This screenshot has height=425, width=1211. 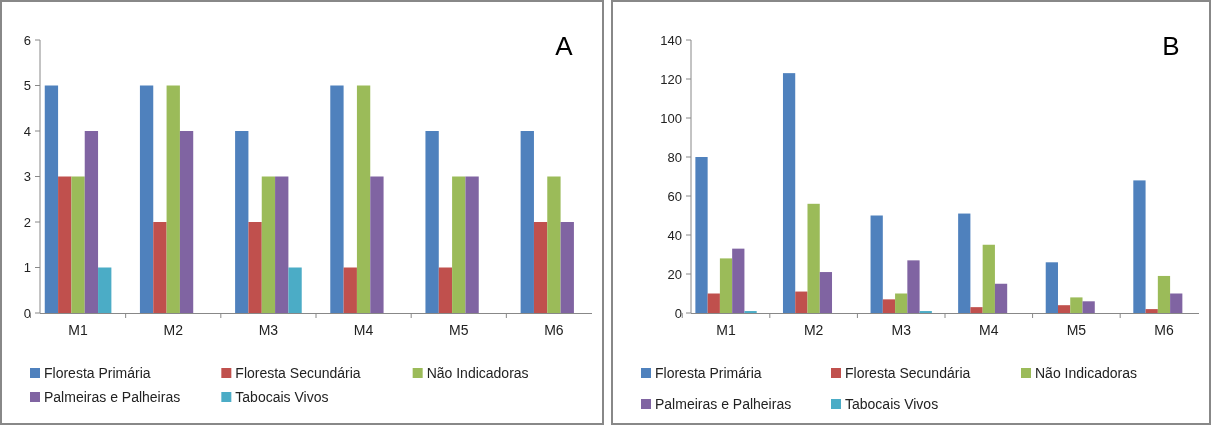 What do you see at coordinates (27, 268) in the screenshot?
I see `y-tick-label: 1` at bounding box center [27, 268].